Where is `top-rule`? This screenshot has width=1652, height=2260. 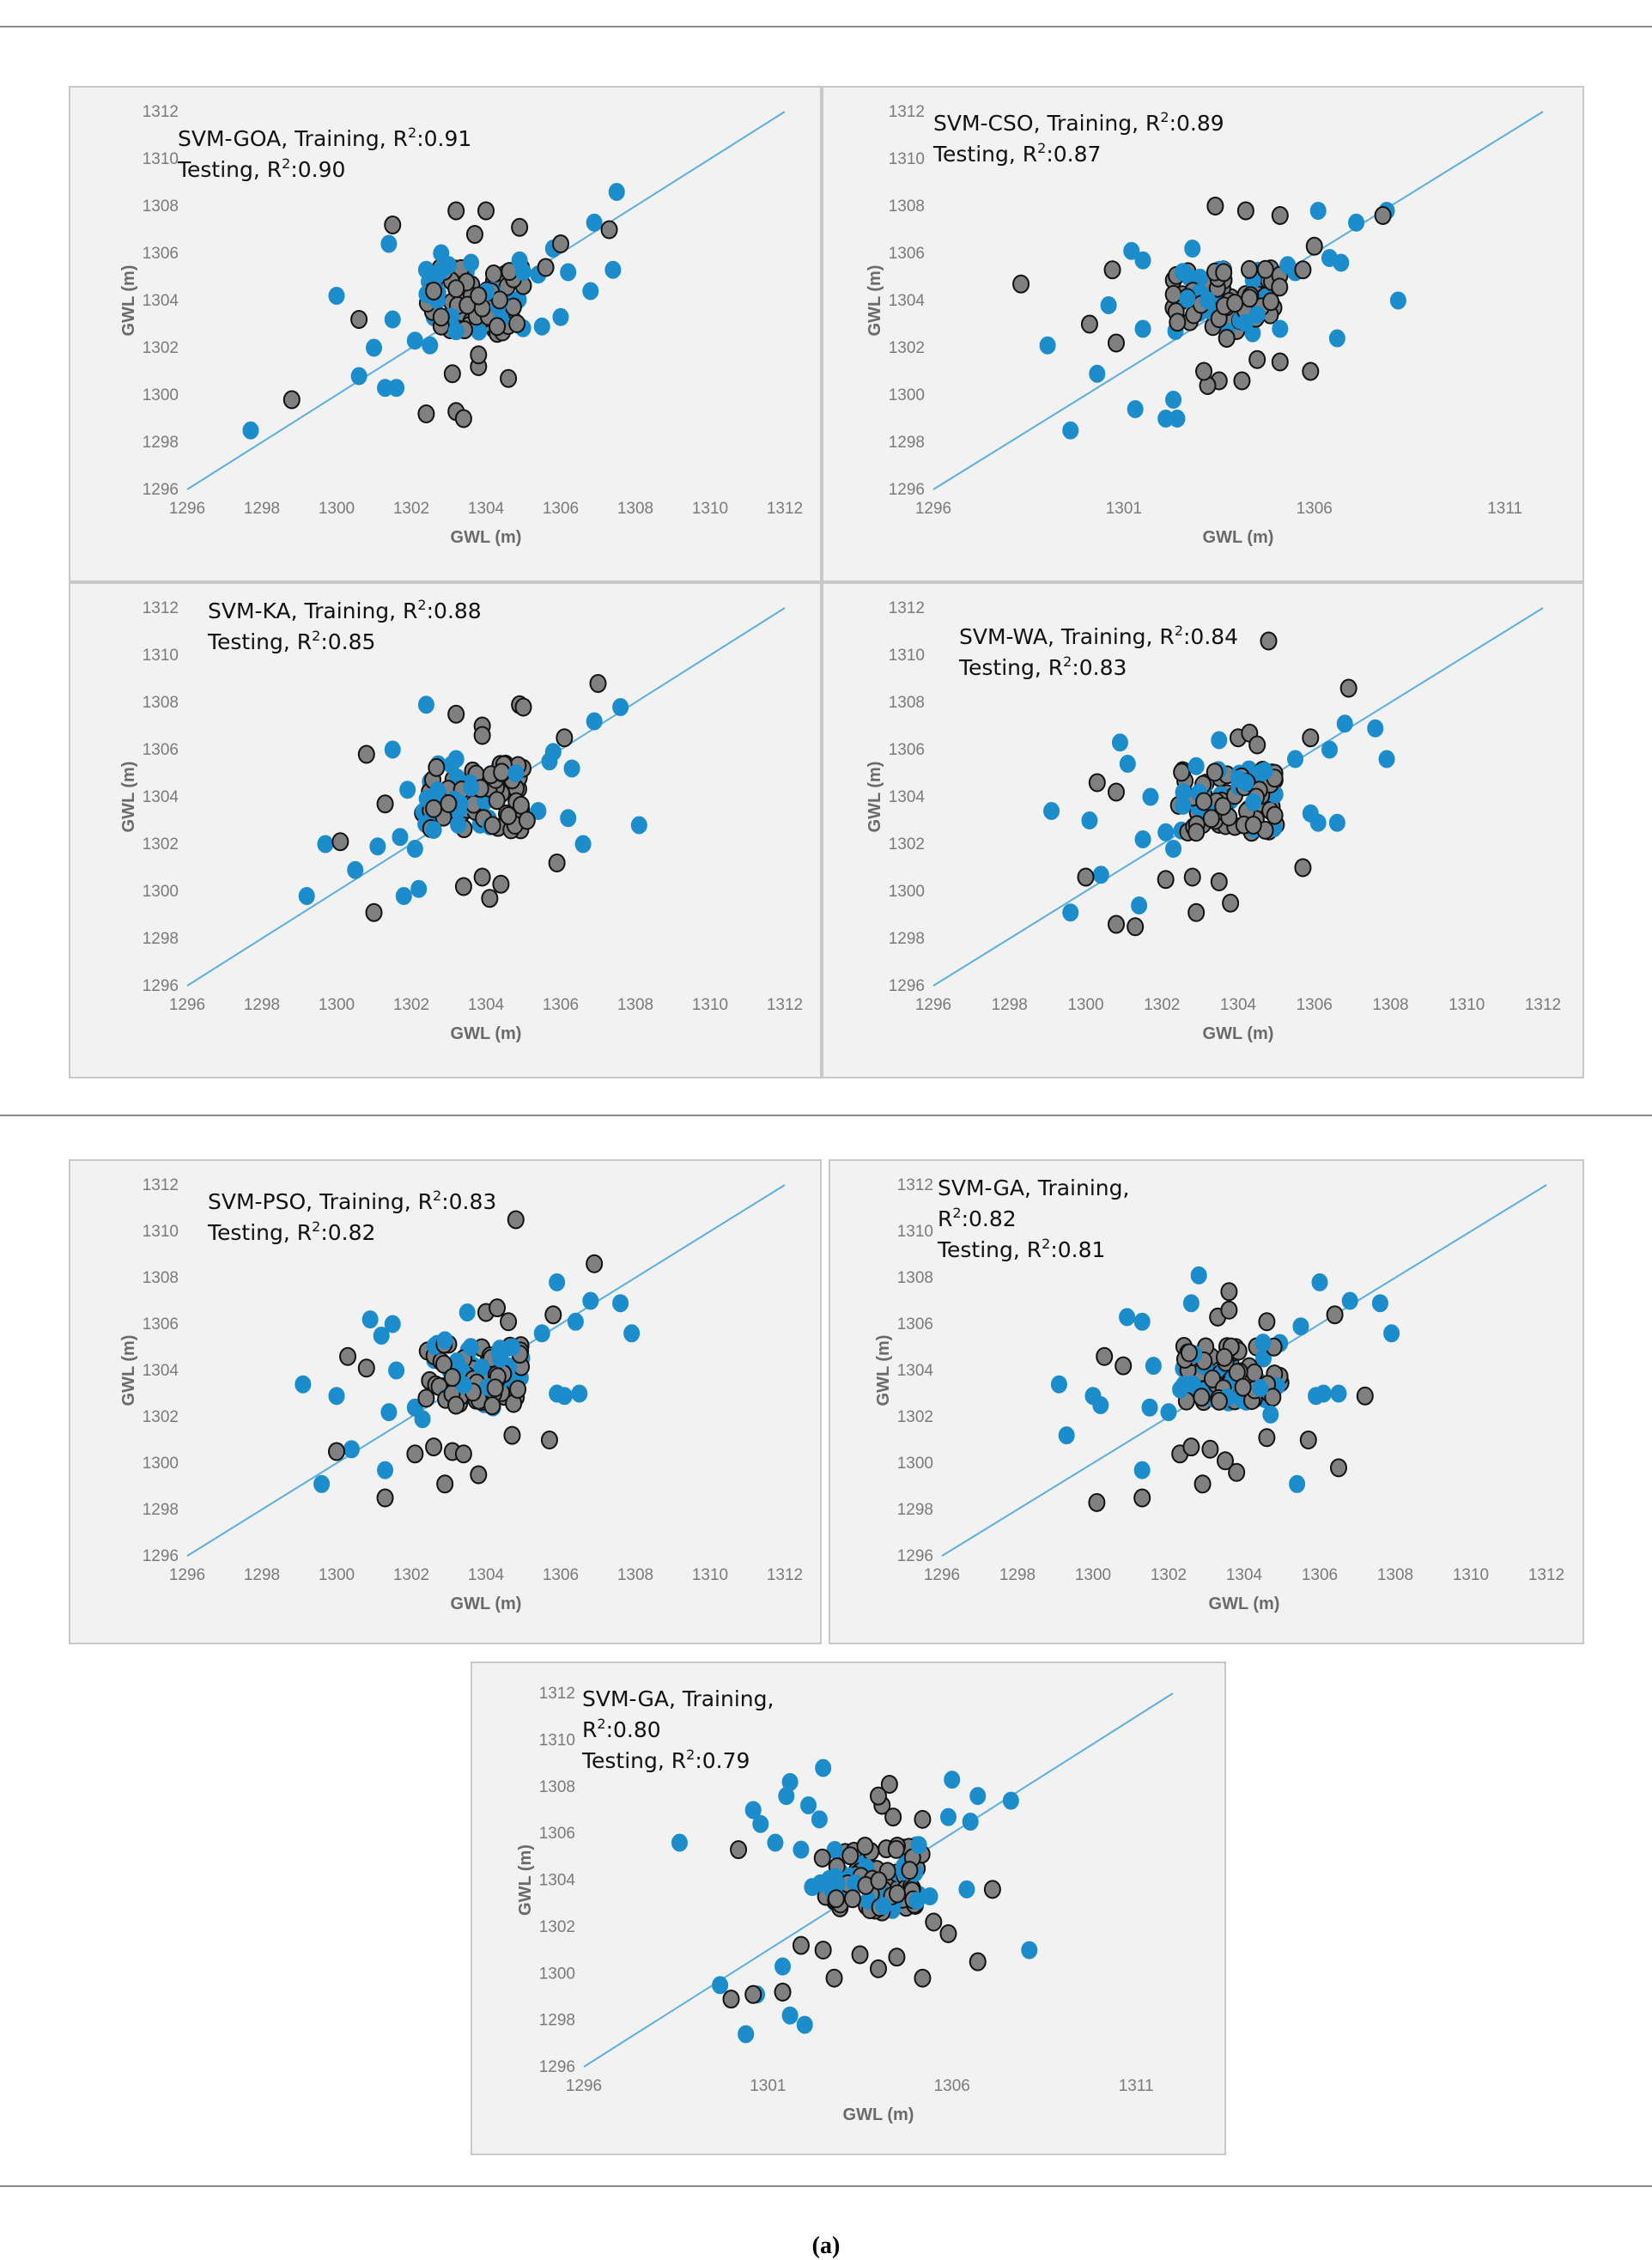
top-rule is located at coordinates (826, 26).